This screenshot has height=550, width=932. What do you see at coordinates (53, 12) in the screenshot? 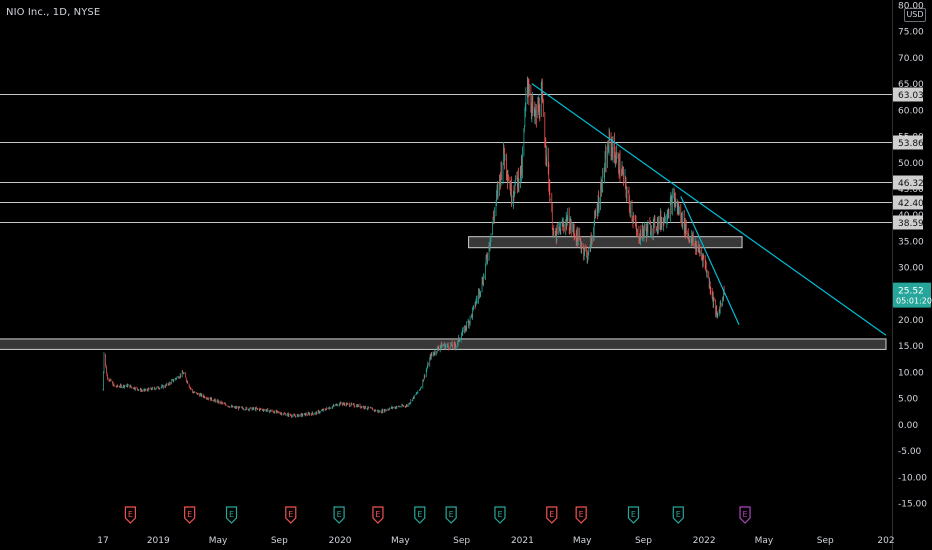
I see `chart-title: NIO Inc., 1D, NYSE` at bounding box center [53, 12].